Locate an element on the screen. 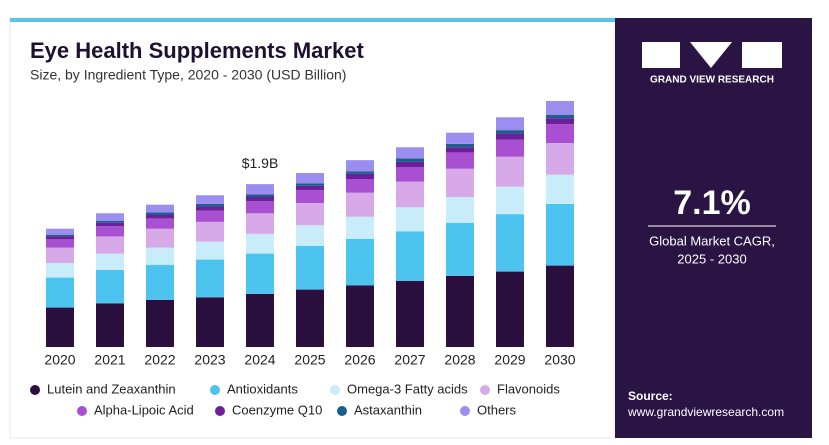 The width and height of the screenshot is (829, 445). legend-label: Astaxanthin is located at coordinates (388, 409).